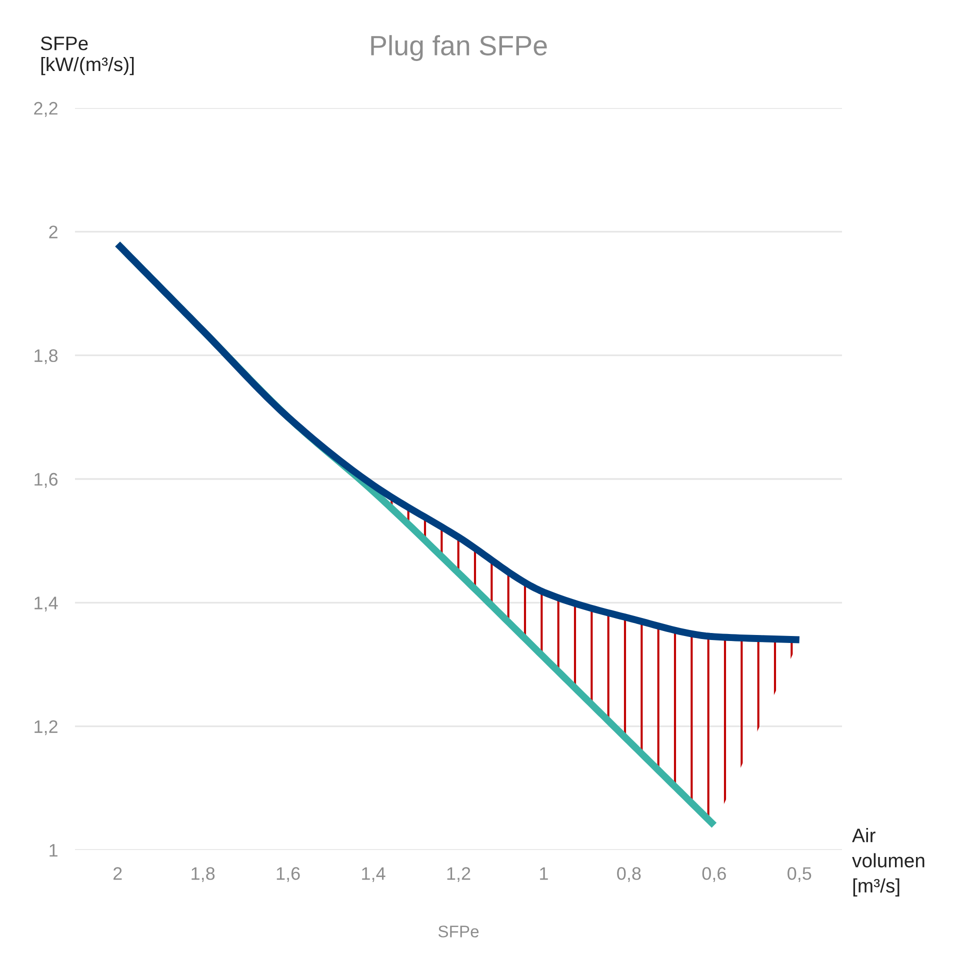  Describe the element at coordinates (87, 56) in the screenshot. I see `y-axis-title: SFPe [kW/(m³/s)]` at that location.